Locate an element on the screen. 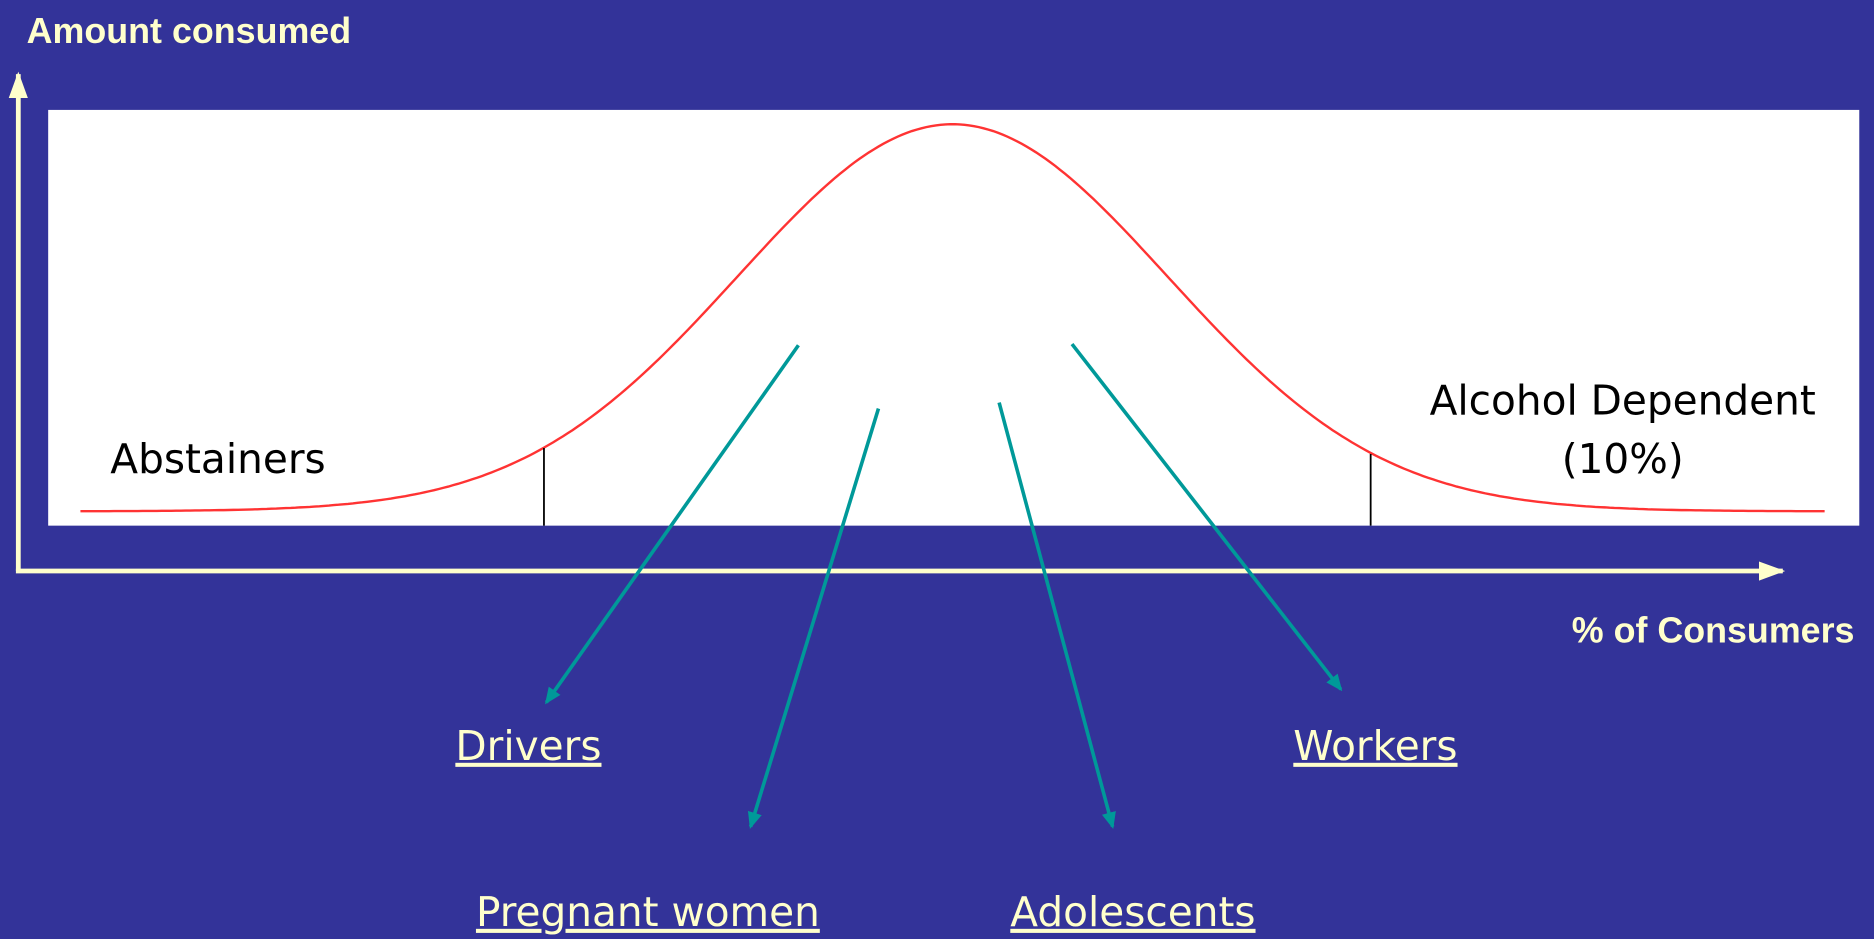 The height and width of the screenshot is (939, 1874). right-label: Alcohol Dependent is located at coordinates (1623, 401).